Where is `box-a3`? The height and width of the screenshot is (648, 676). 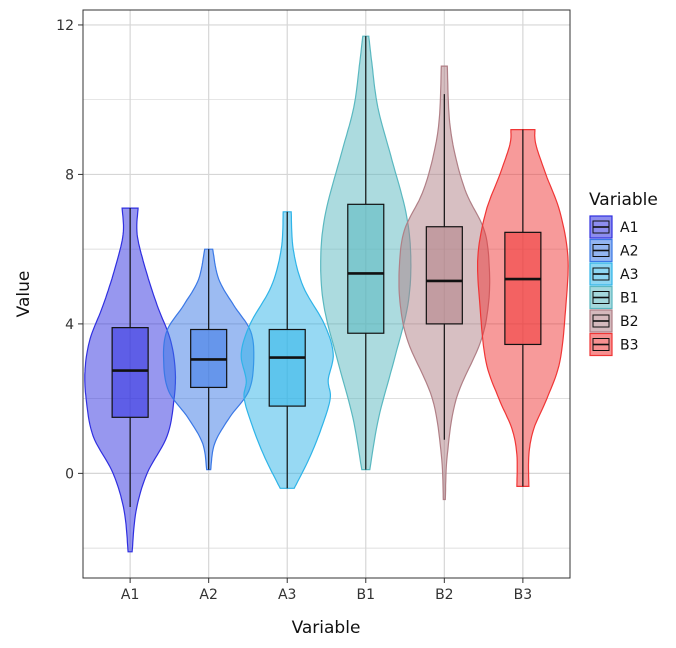
box-a3 is located at coordinates (287, 367).